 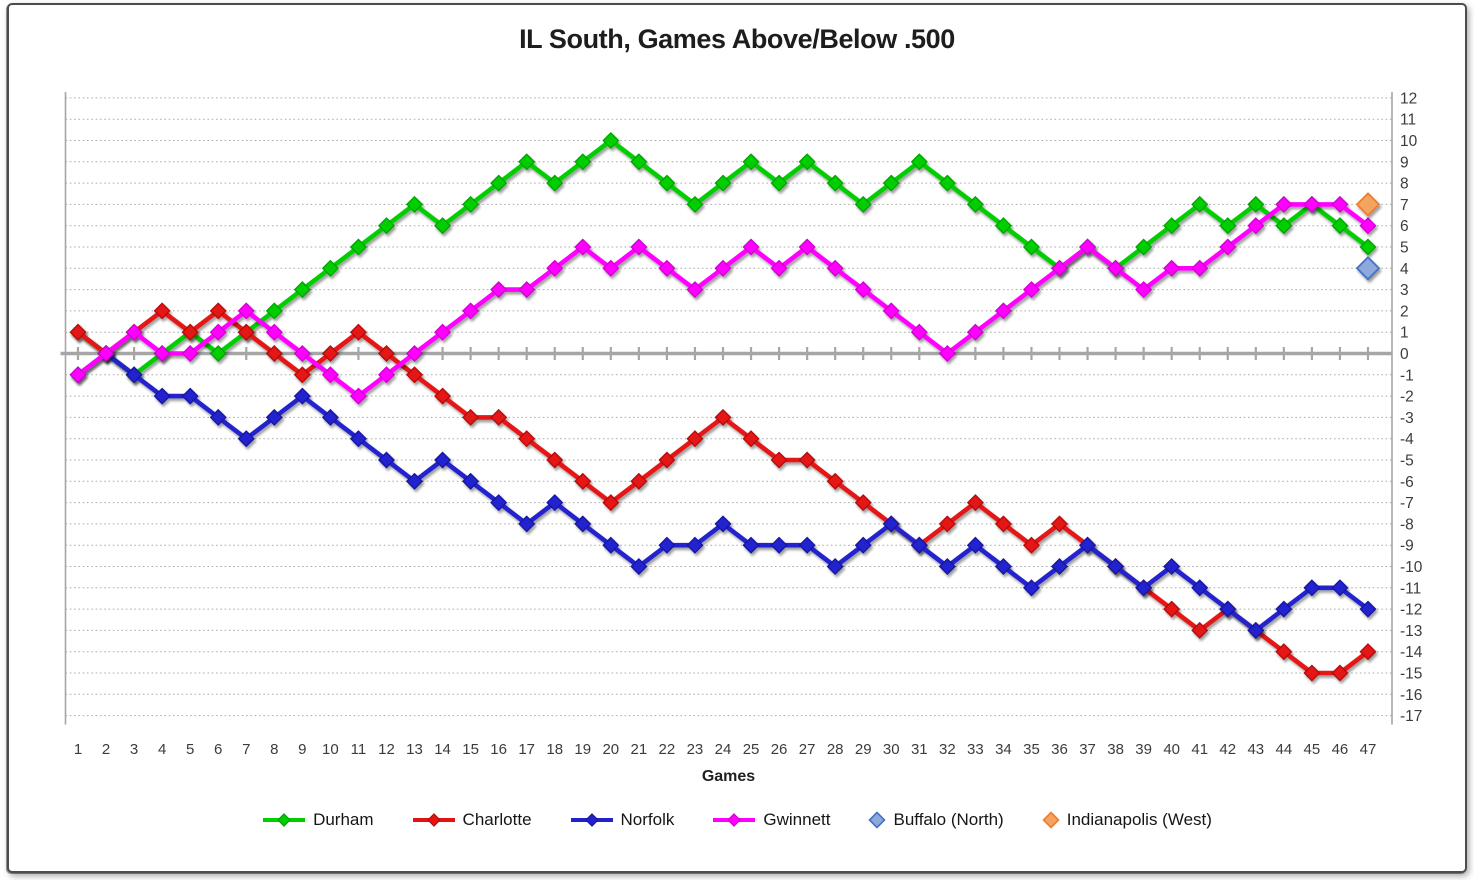 What do you see at coordinates (1411, 695) in the screenshot?
I see `svg-text: -16` at bounding box center [1411, 695].